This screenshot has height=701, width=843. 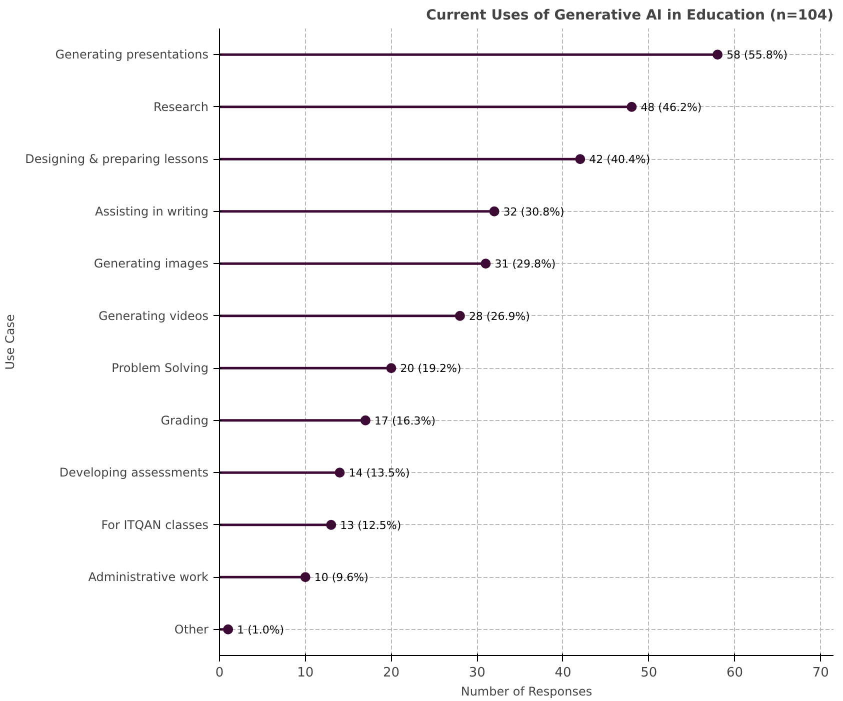 I want to click on data-label: 17 (16.3%), so click(x=405, y=421).